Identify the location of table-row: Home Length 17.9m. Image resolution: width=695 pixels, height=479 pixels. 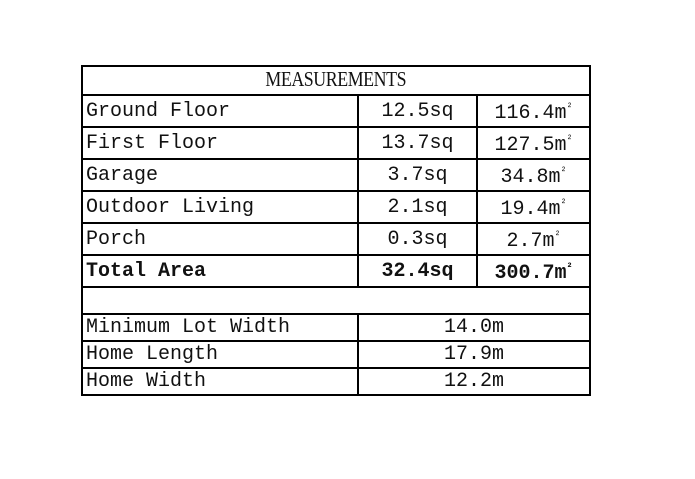
(336, 354).